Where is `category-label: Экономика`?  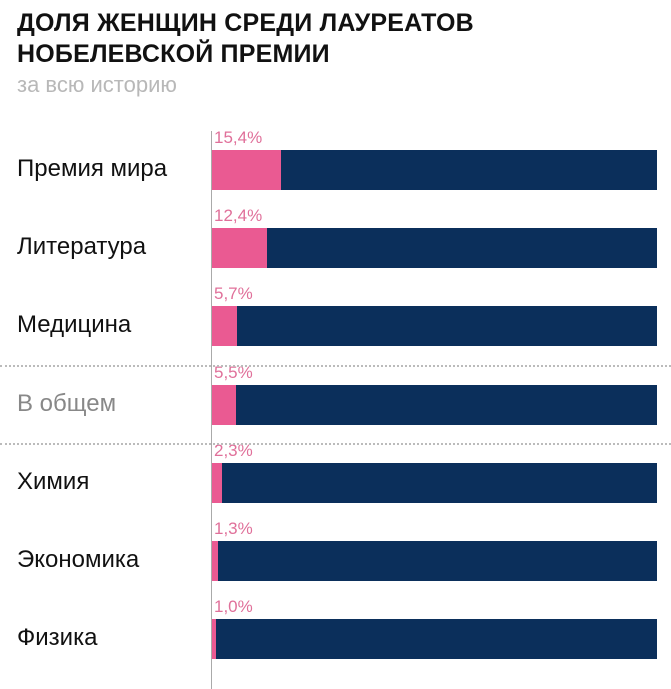
category-label: Экономика is located at coordinates (78, 559).